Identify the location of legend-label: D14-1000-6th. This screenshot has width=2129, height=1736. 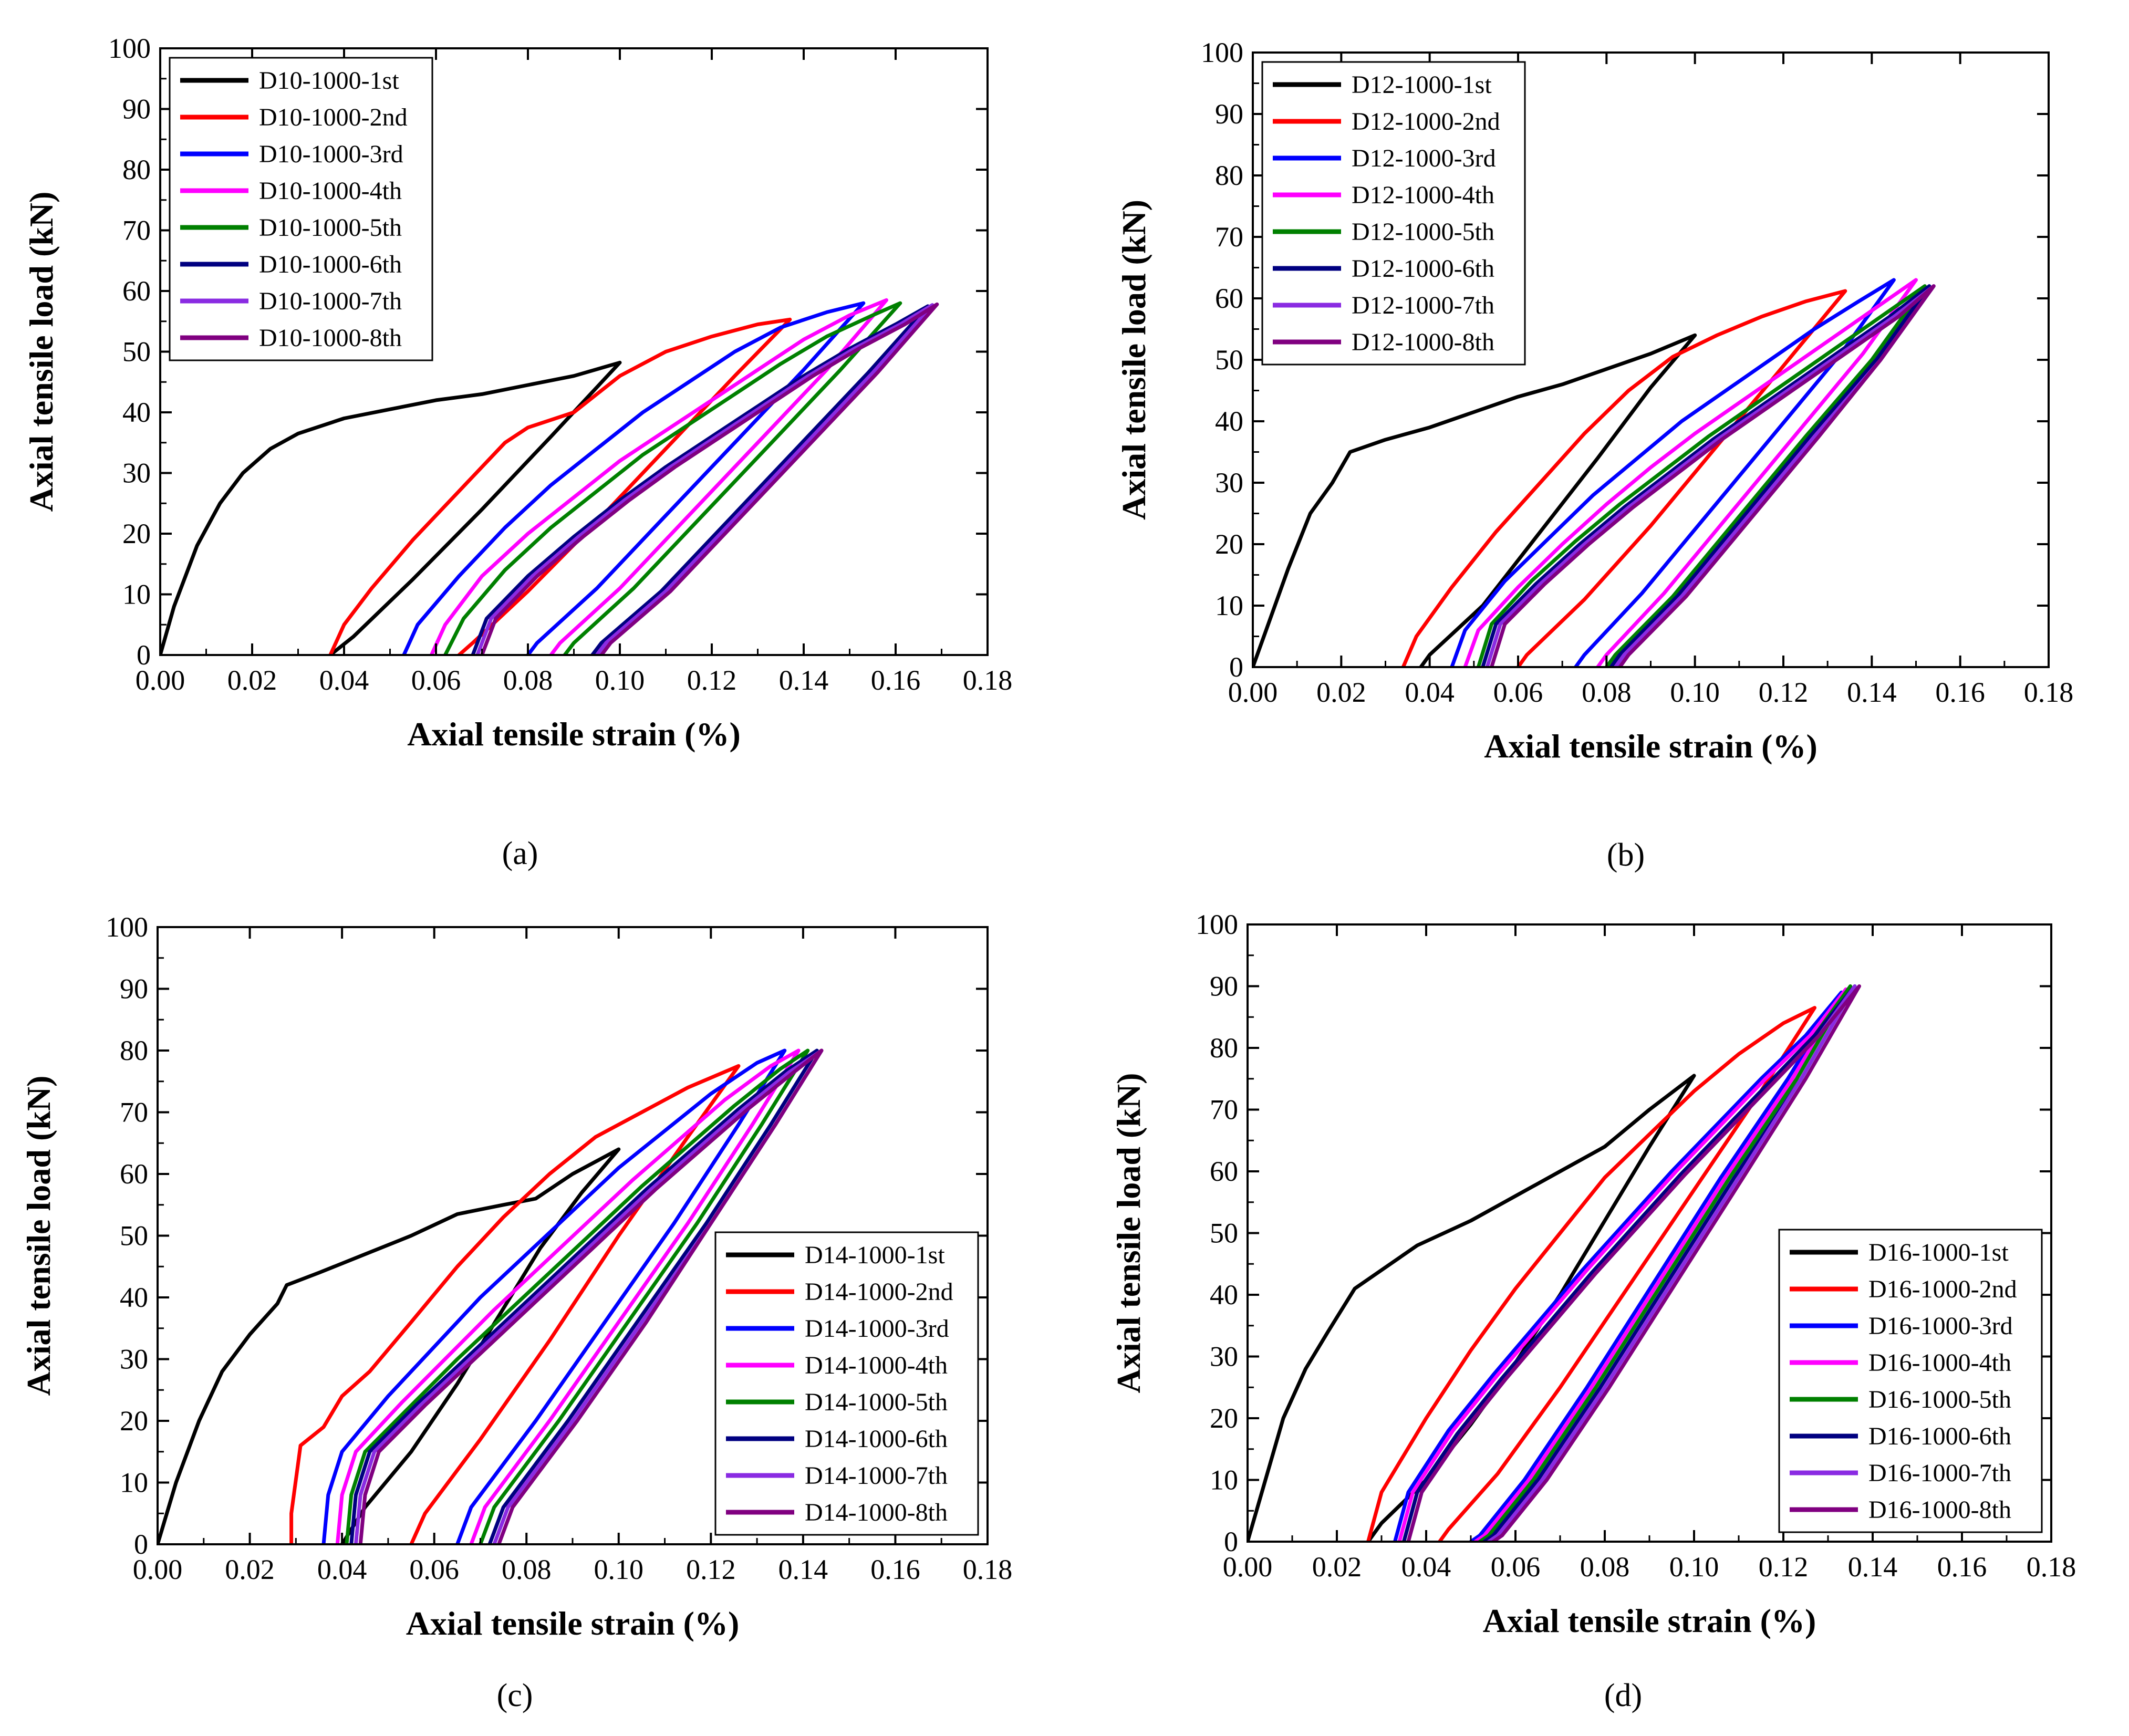
(876, 1439).